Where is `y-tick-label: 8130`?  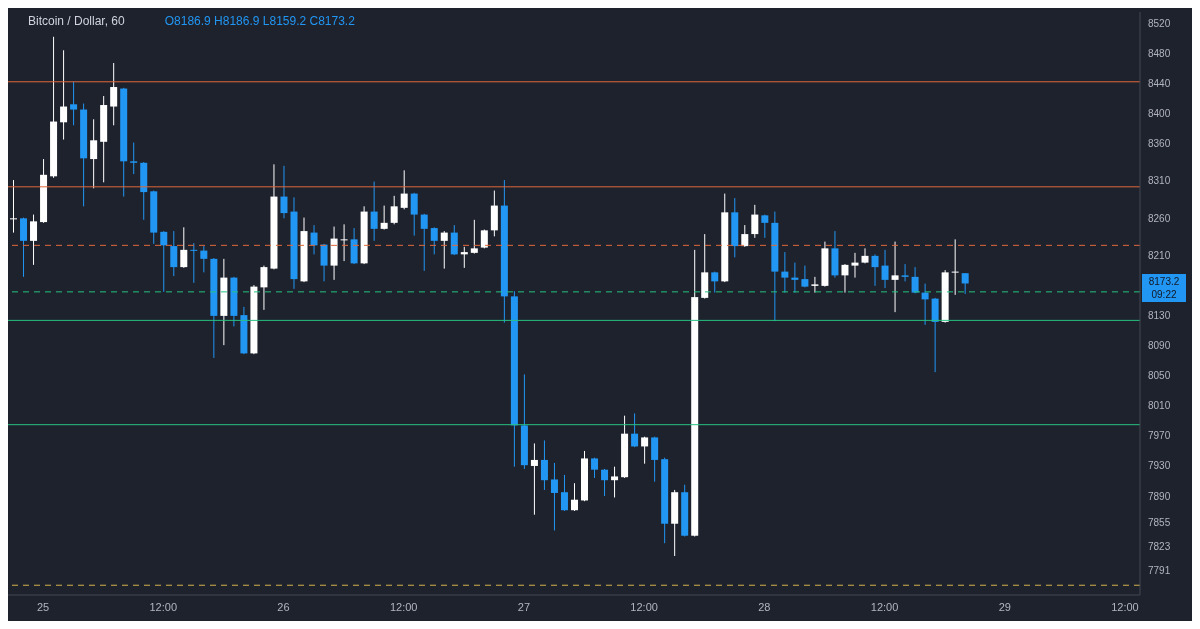 y-tick-label: 8130 is located at coordinates (1159, 316).